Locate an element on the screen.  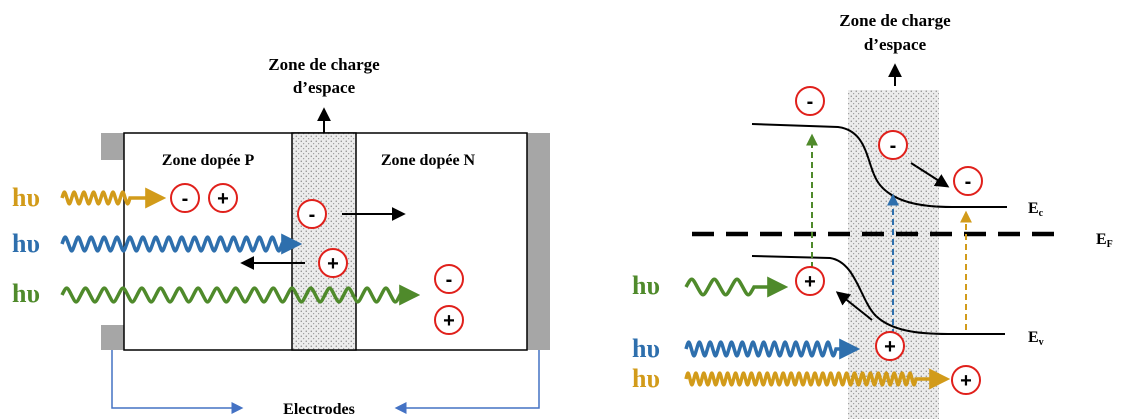
region-p-label: Zone dopée P is located at coordinates (208, 160).